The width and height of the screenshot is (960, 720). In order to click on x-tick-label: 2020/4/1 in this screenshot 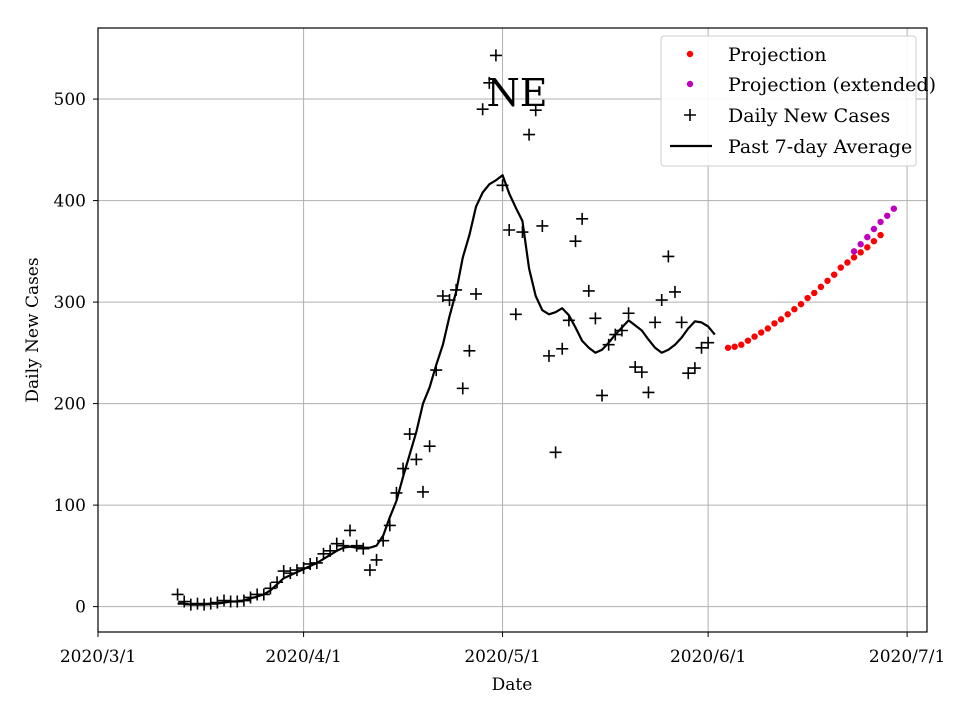, I will do `click(303, 657)`.